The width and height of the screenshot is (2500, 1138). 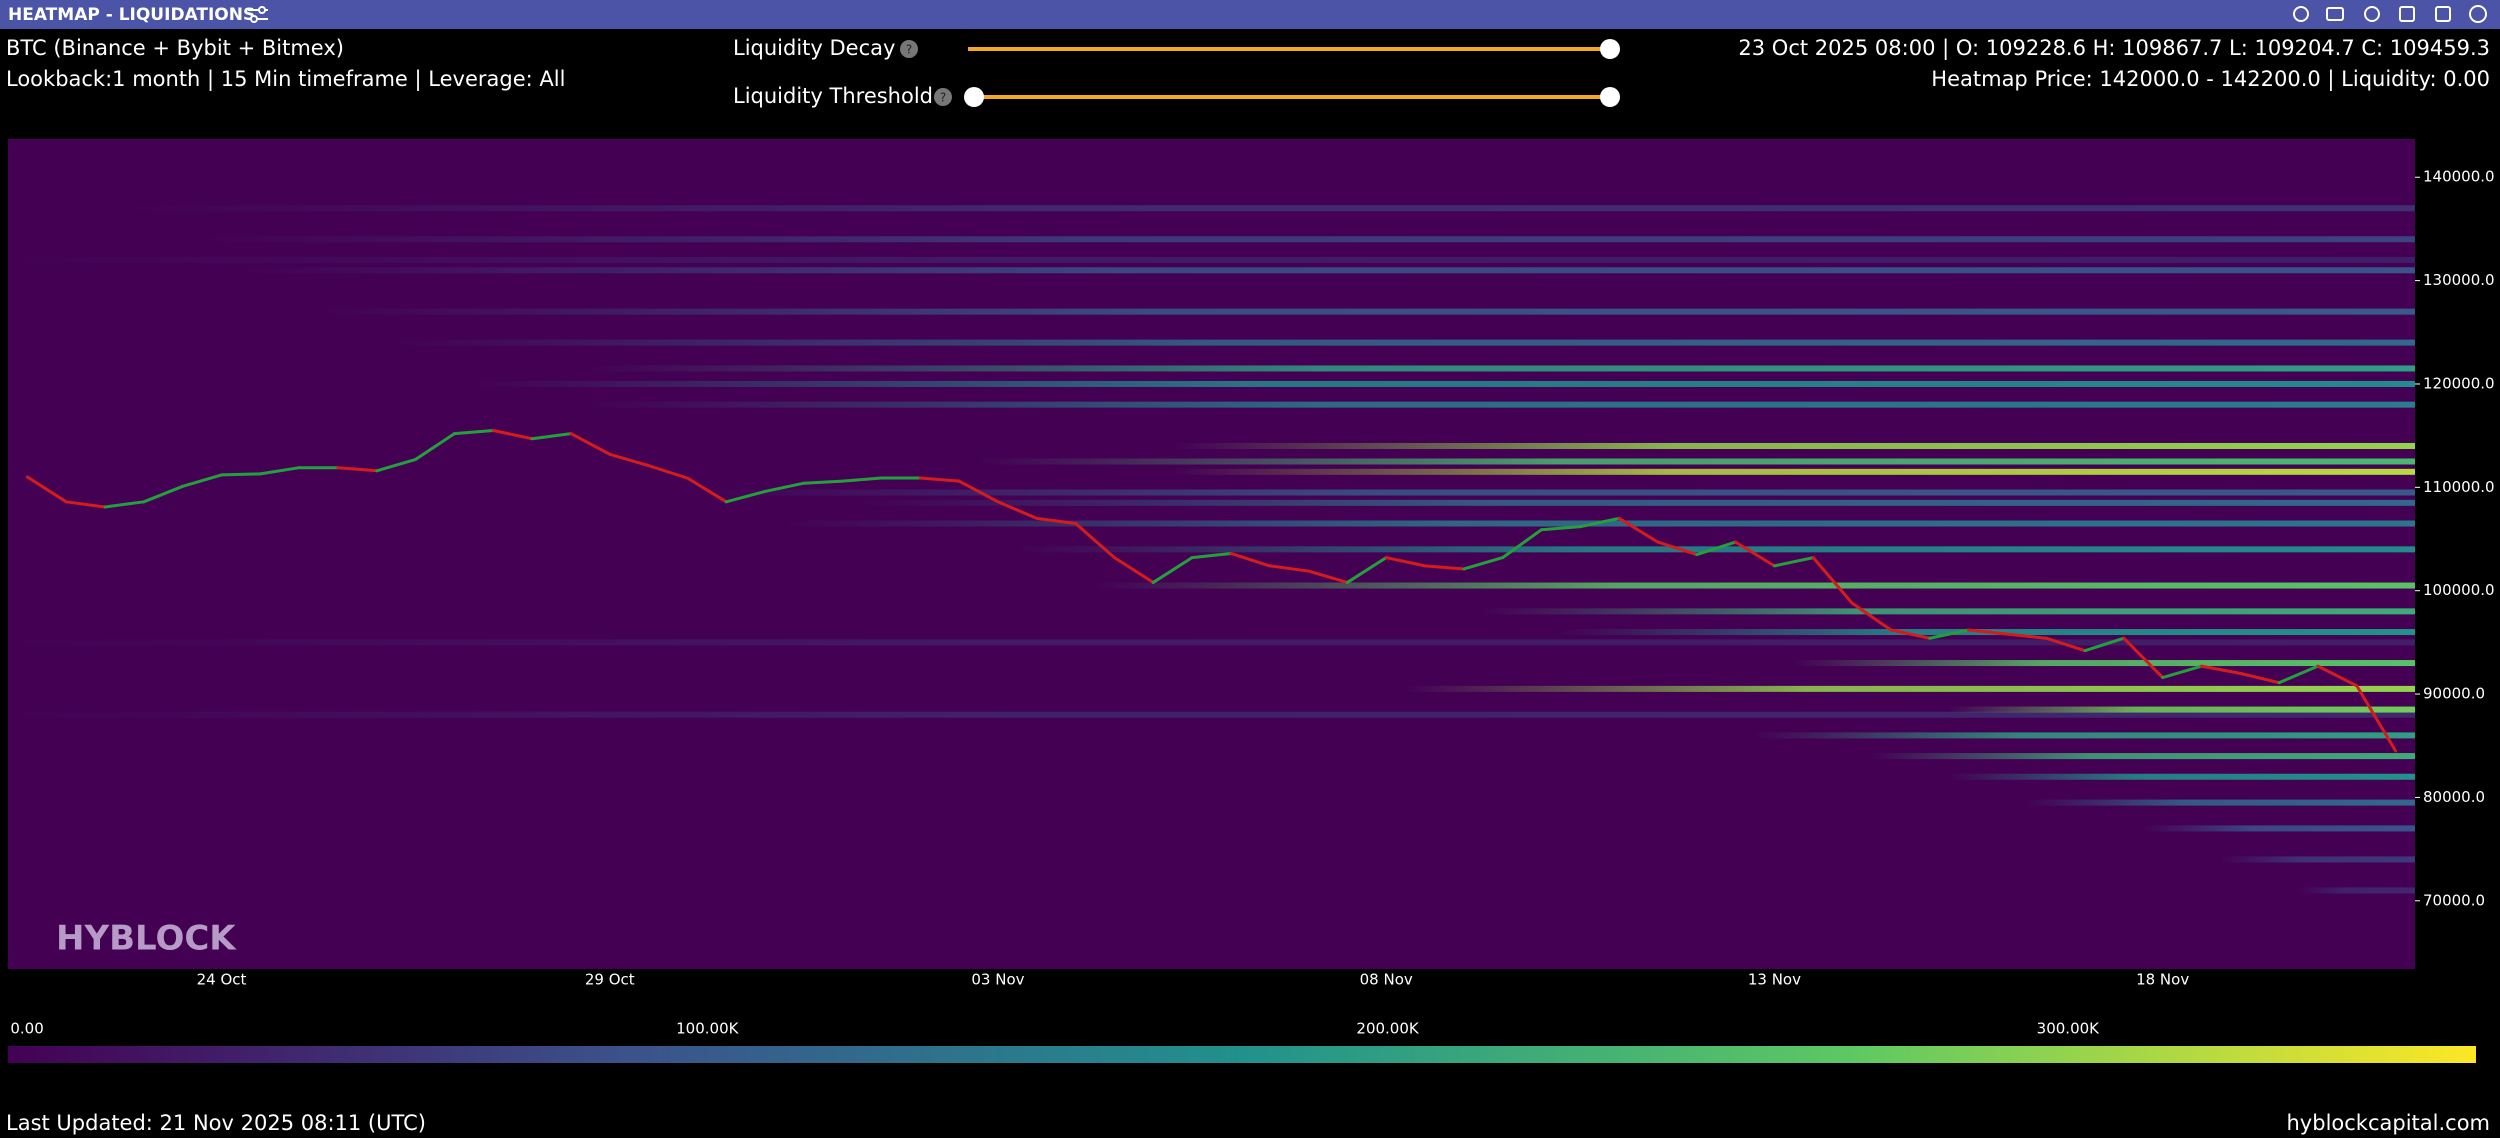 I want to click on y-tick-label: 90000.0, so click(x=2454, y=694).